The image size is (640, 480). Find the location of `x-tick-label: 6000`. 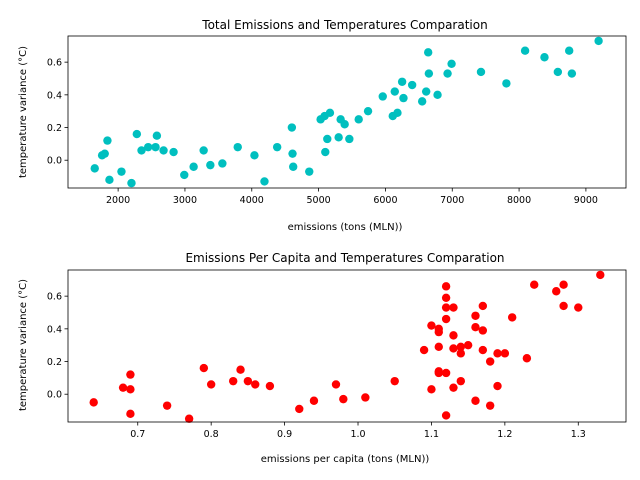

x-tick-label: 6000 is located at coordinates (385, 200).